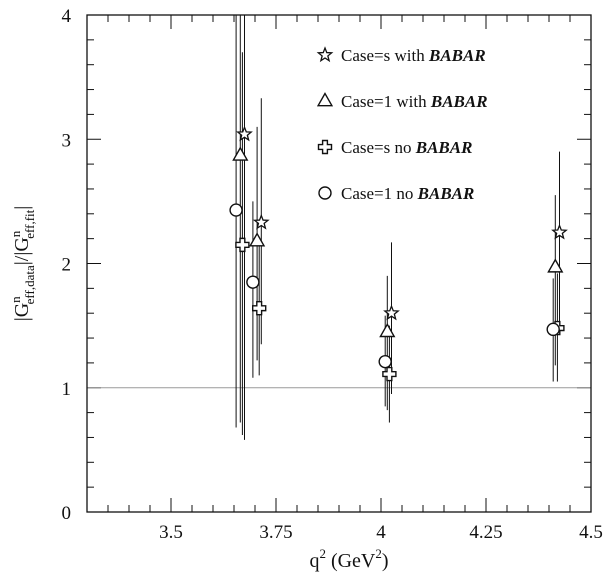 This screenshot has height=580, width=611. What do you see at coordinates (413, 55) in the screenshot?
I see `legend-entry-label: Case=s with BABAR` at bounding box center [413, 55].